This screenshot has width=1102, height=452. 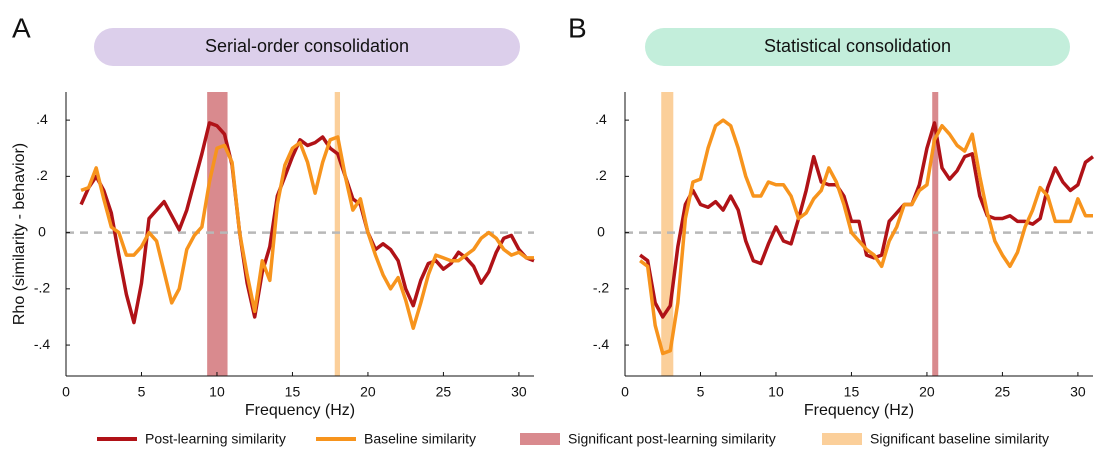 I want to click on legend-label: Post-learning similarity, so click(x=215, y=439).